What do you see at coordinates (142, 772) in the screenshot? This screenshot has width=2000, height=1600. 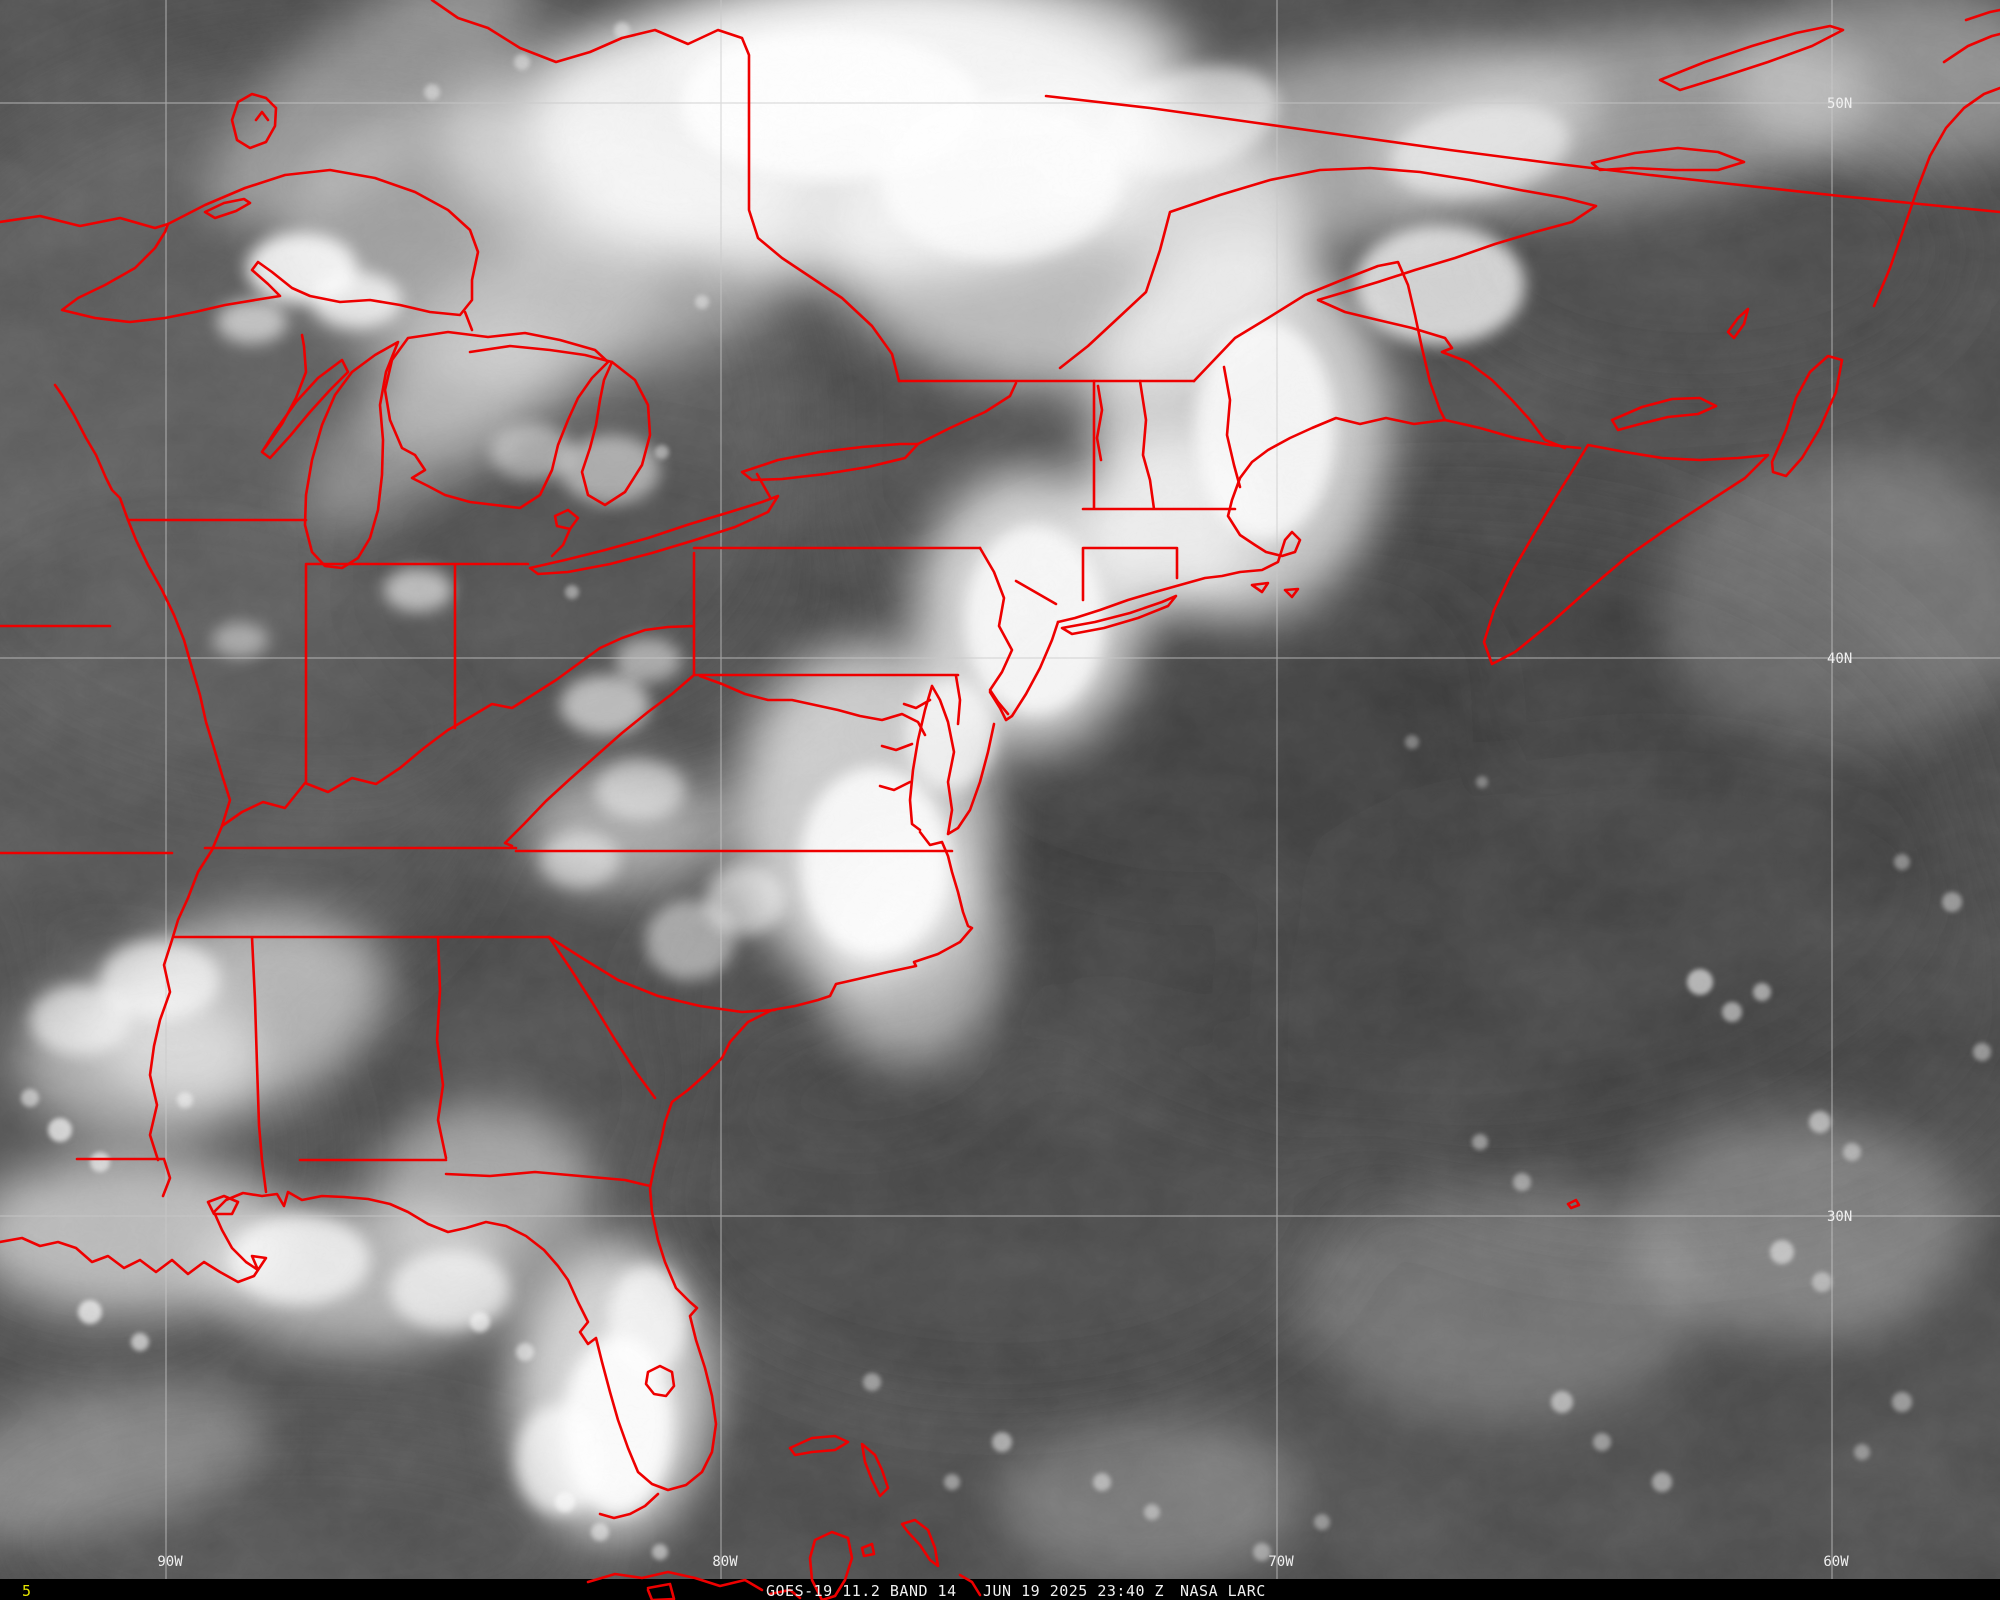 I see `mississippi-river-border` at bounding box center [142, 772].